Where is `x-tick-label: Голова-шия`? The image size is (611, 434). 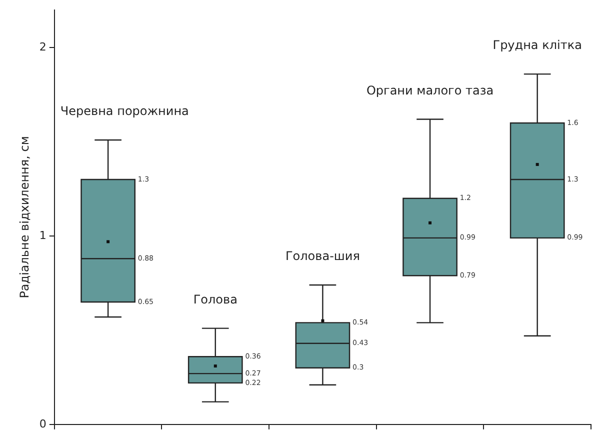
x-tick-label: Голова-шия is located at coordinates (322, 256).